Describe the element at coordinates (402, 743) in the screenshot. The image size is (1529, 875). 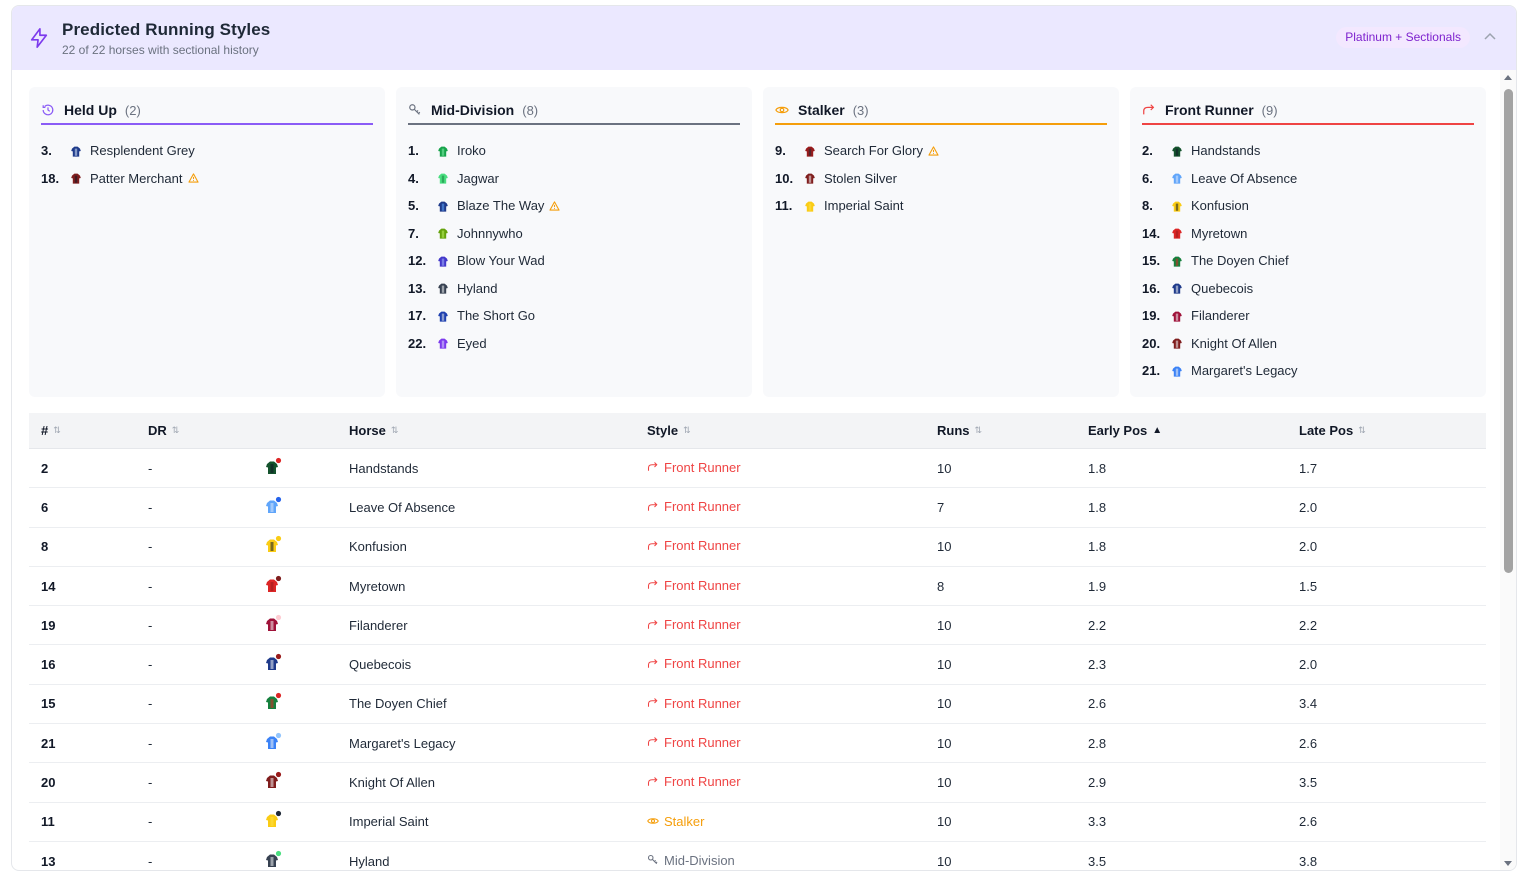
I see `horse-name: Margaret's Legacy` at that location.